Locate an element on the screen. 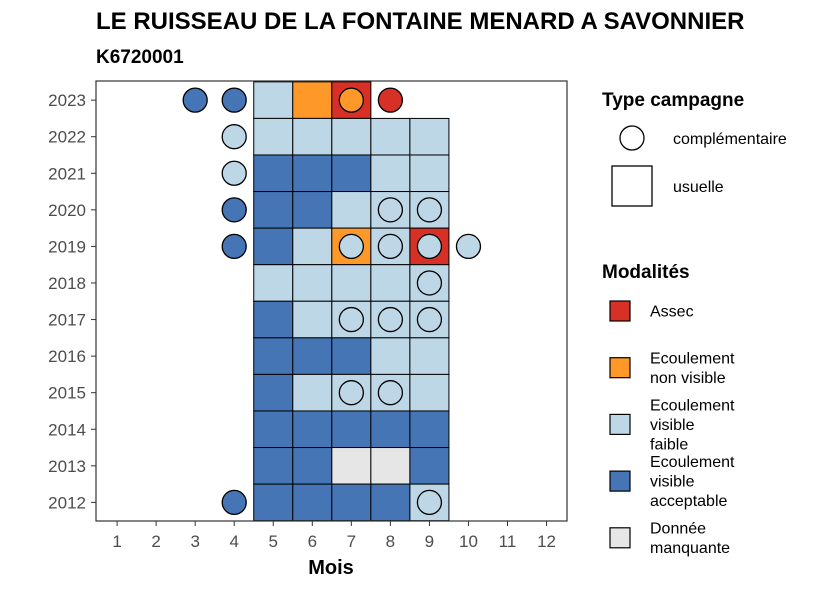 The image size is (826, 590). x-tick-label: 9 is located at coordinates (429, 541).